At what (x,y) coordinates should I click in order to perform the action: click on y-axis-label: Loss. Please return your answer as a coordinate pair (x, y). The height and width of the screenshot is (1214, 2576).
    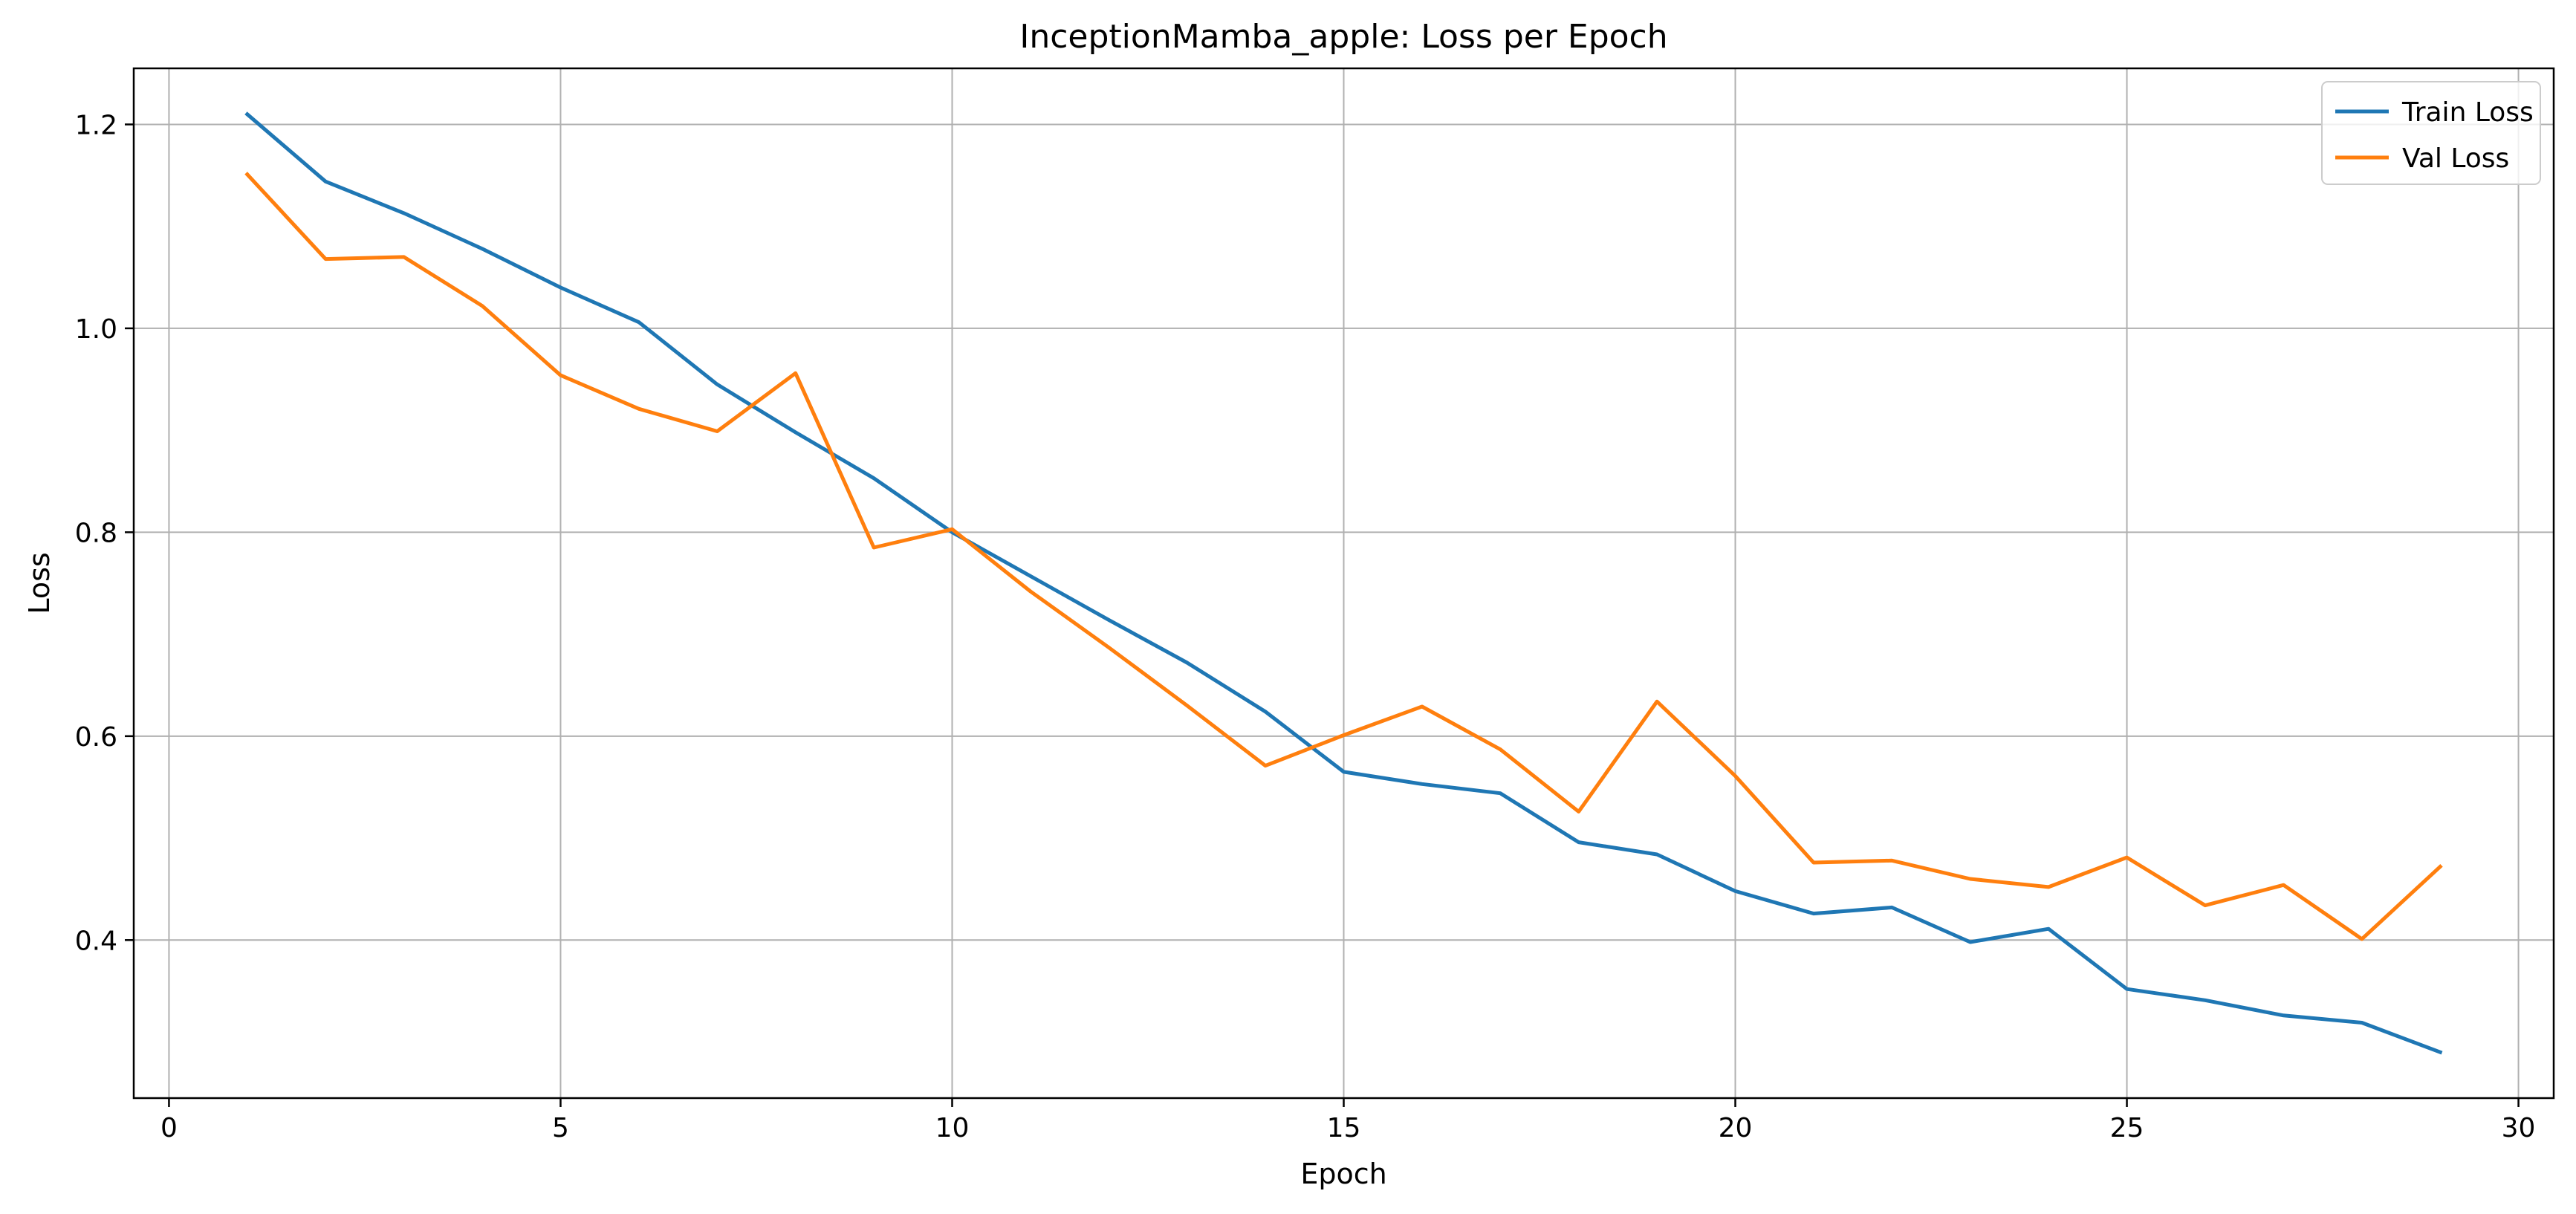
    Looking at the image, I should click on (39, 583).